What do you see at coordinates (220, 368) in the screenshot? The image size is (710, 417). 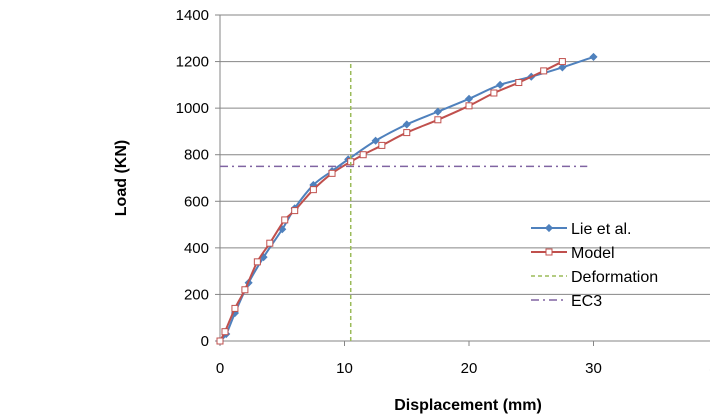 I see `x-tick-label-0: 0` at bounding box center [220, 368].